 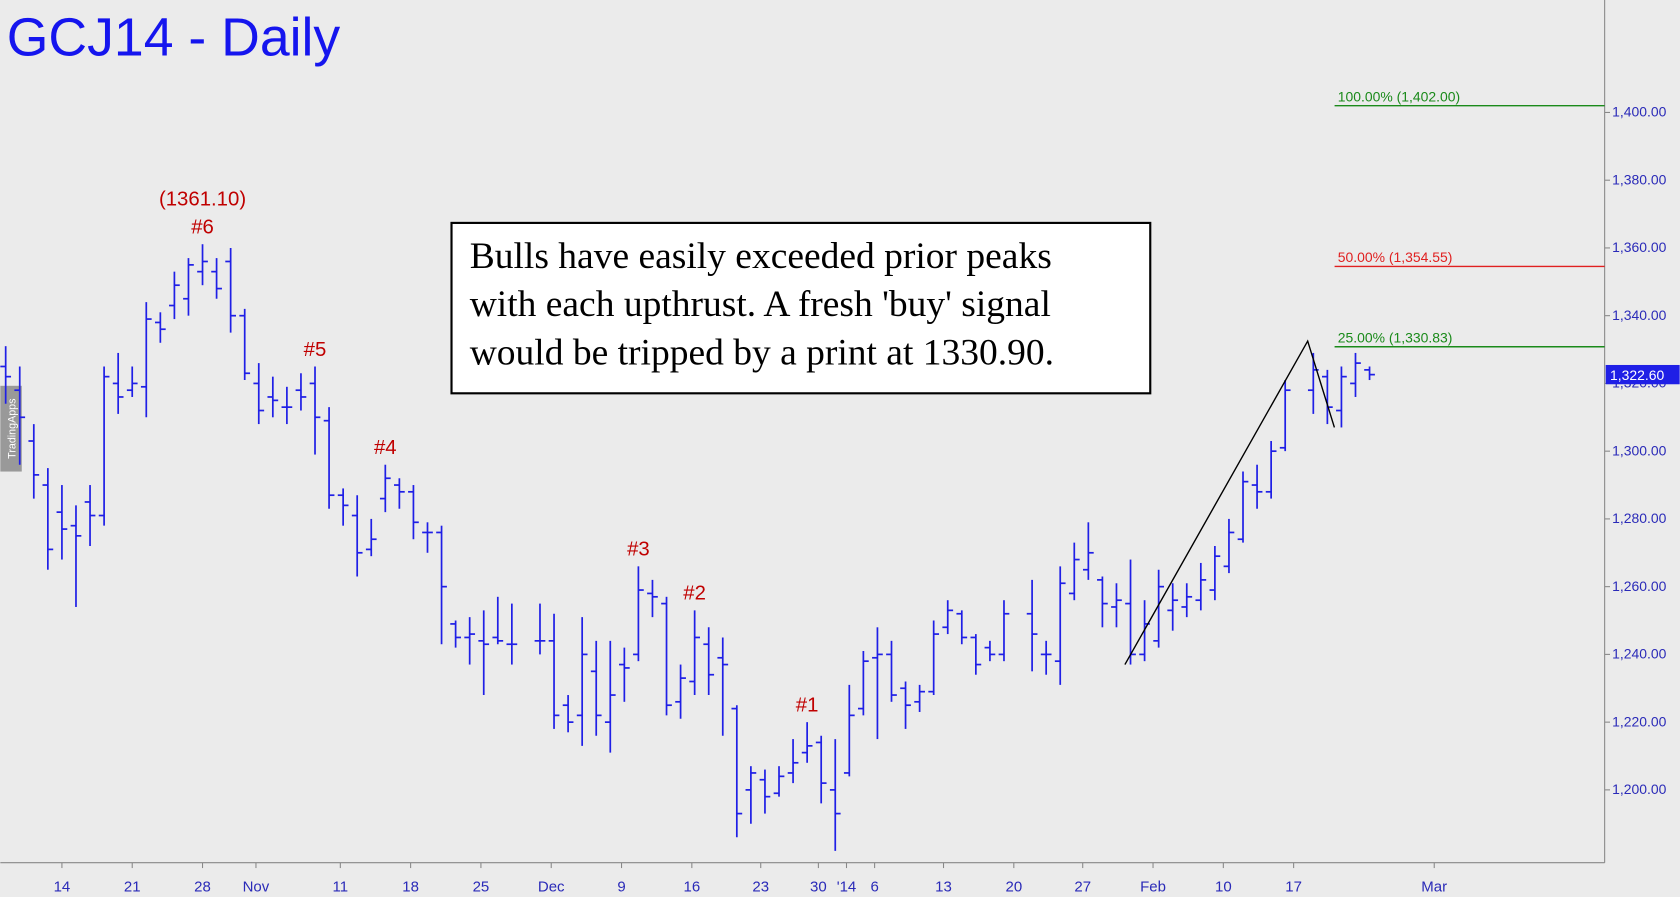 What do you see at coordinates (1639, 586) in the screenshot?
I see `y-tick-label: 1,260.00` at bounding box center [1639, 586].